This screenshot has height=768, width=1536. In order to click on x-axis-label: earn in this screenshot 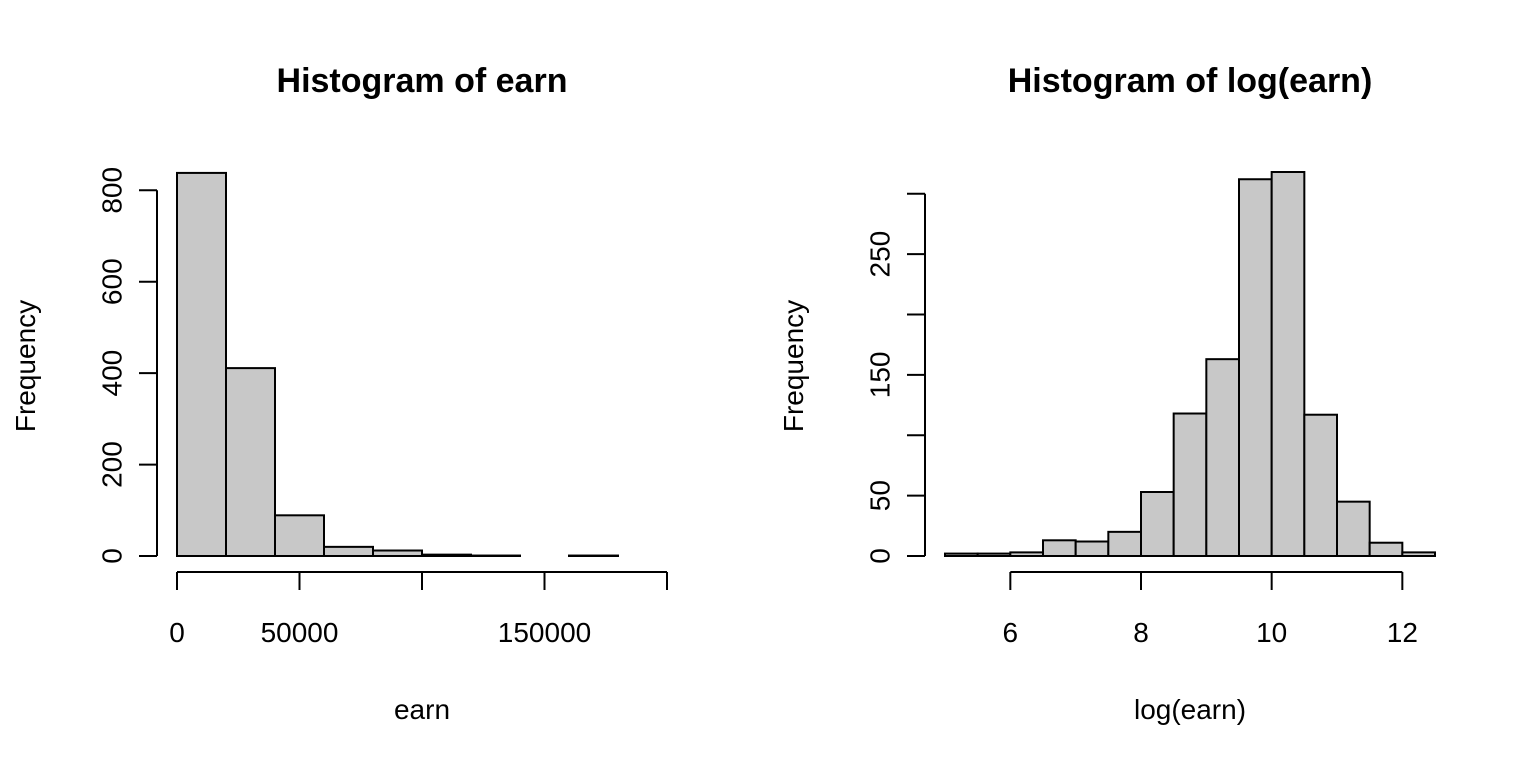, I will do `click(422, 709)`.